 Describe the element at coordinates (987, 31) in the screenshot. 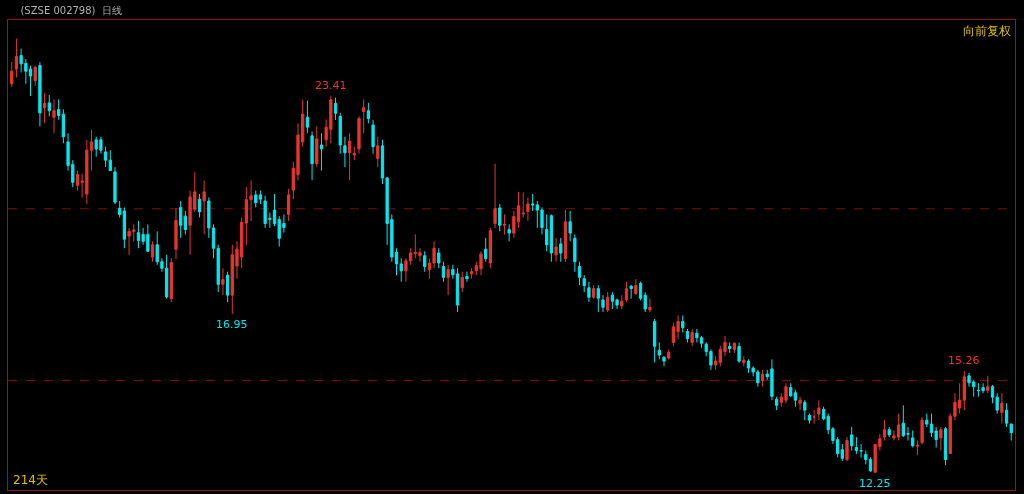

I see `text: 向前复权` at that location.